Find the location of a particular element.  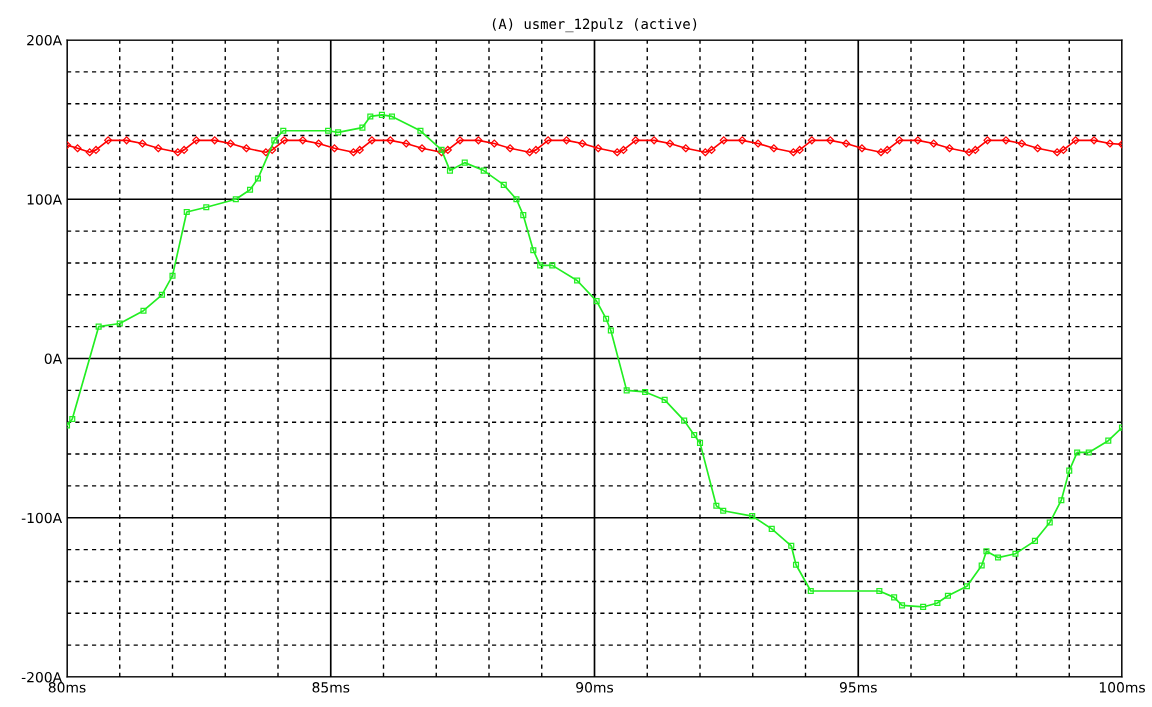

x-tick-label: 80ms is located at coordinates (67, 687).